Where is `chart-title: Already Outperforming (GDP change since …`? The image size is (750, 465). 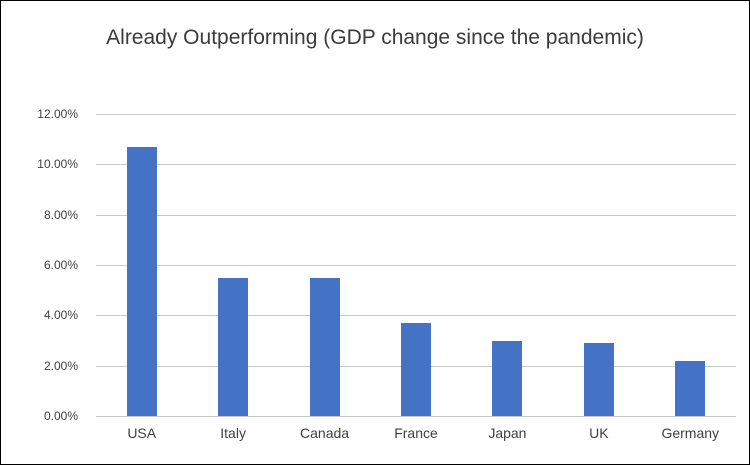
chart-title: Already Outperforming (GDP change since … is located at coordinates (375, 37).